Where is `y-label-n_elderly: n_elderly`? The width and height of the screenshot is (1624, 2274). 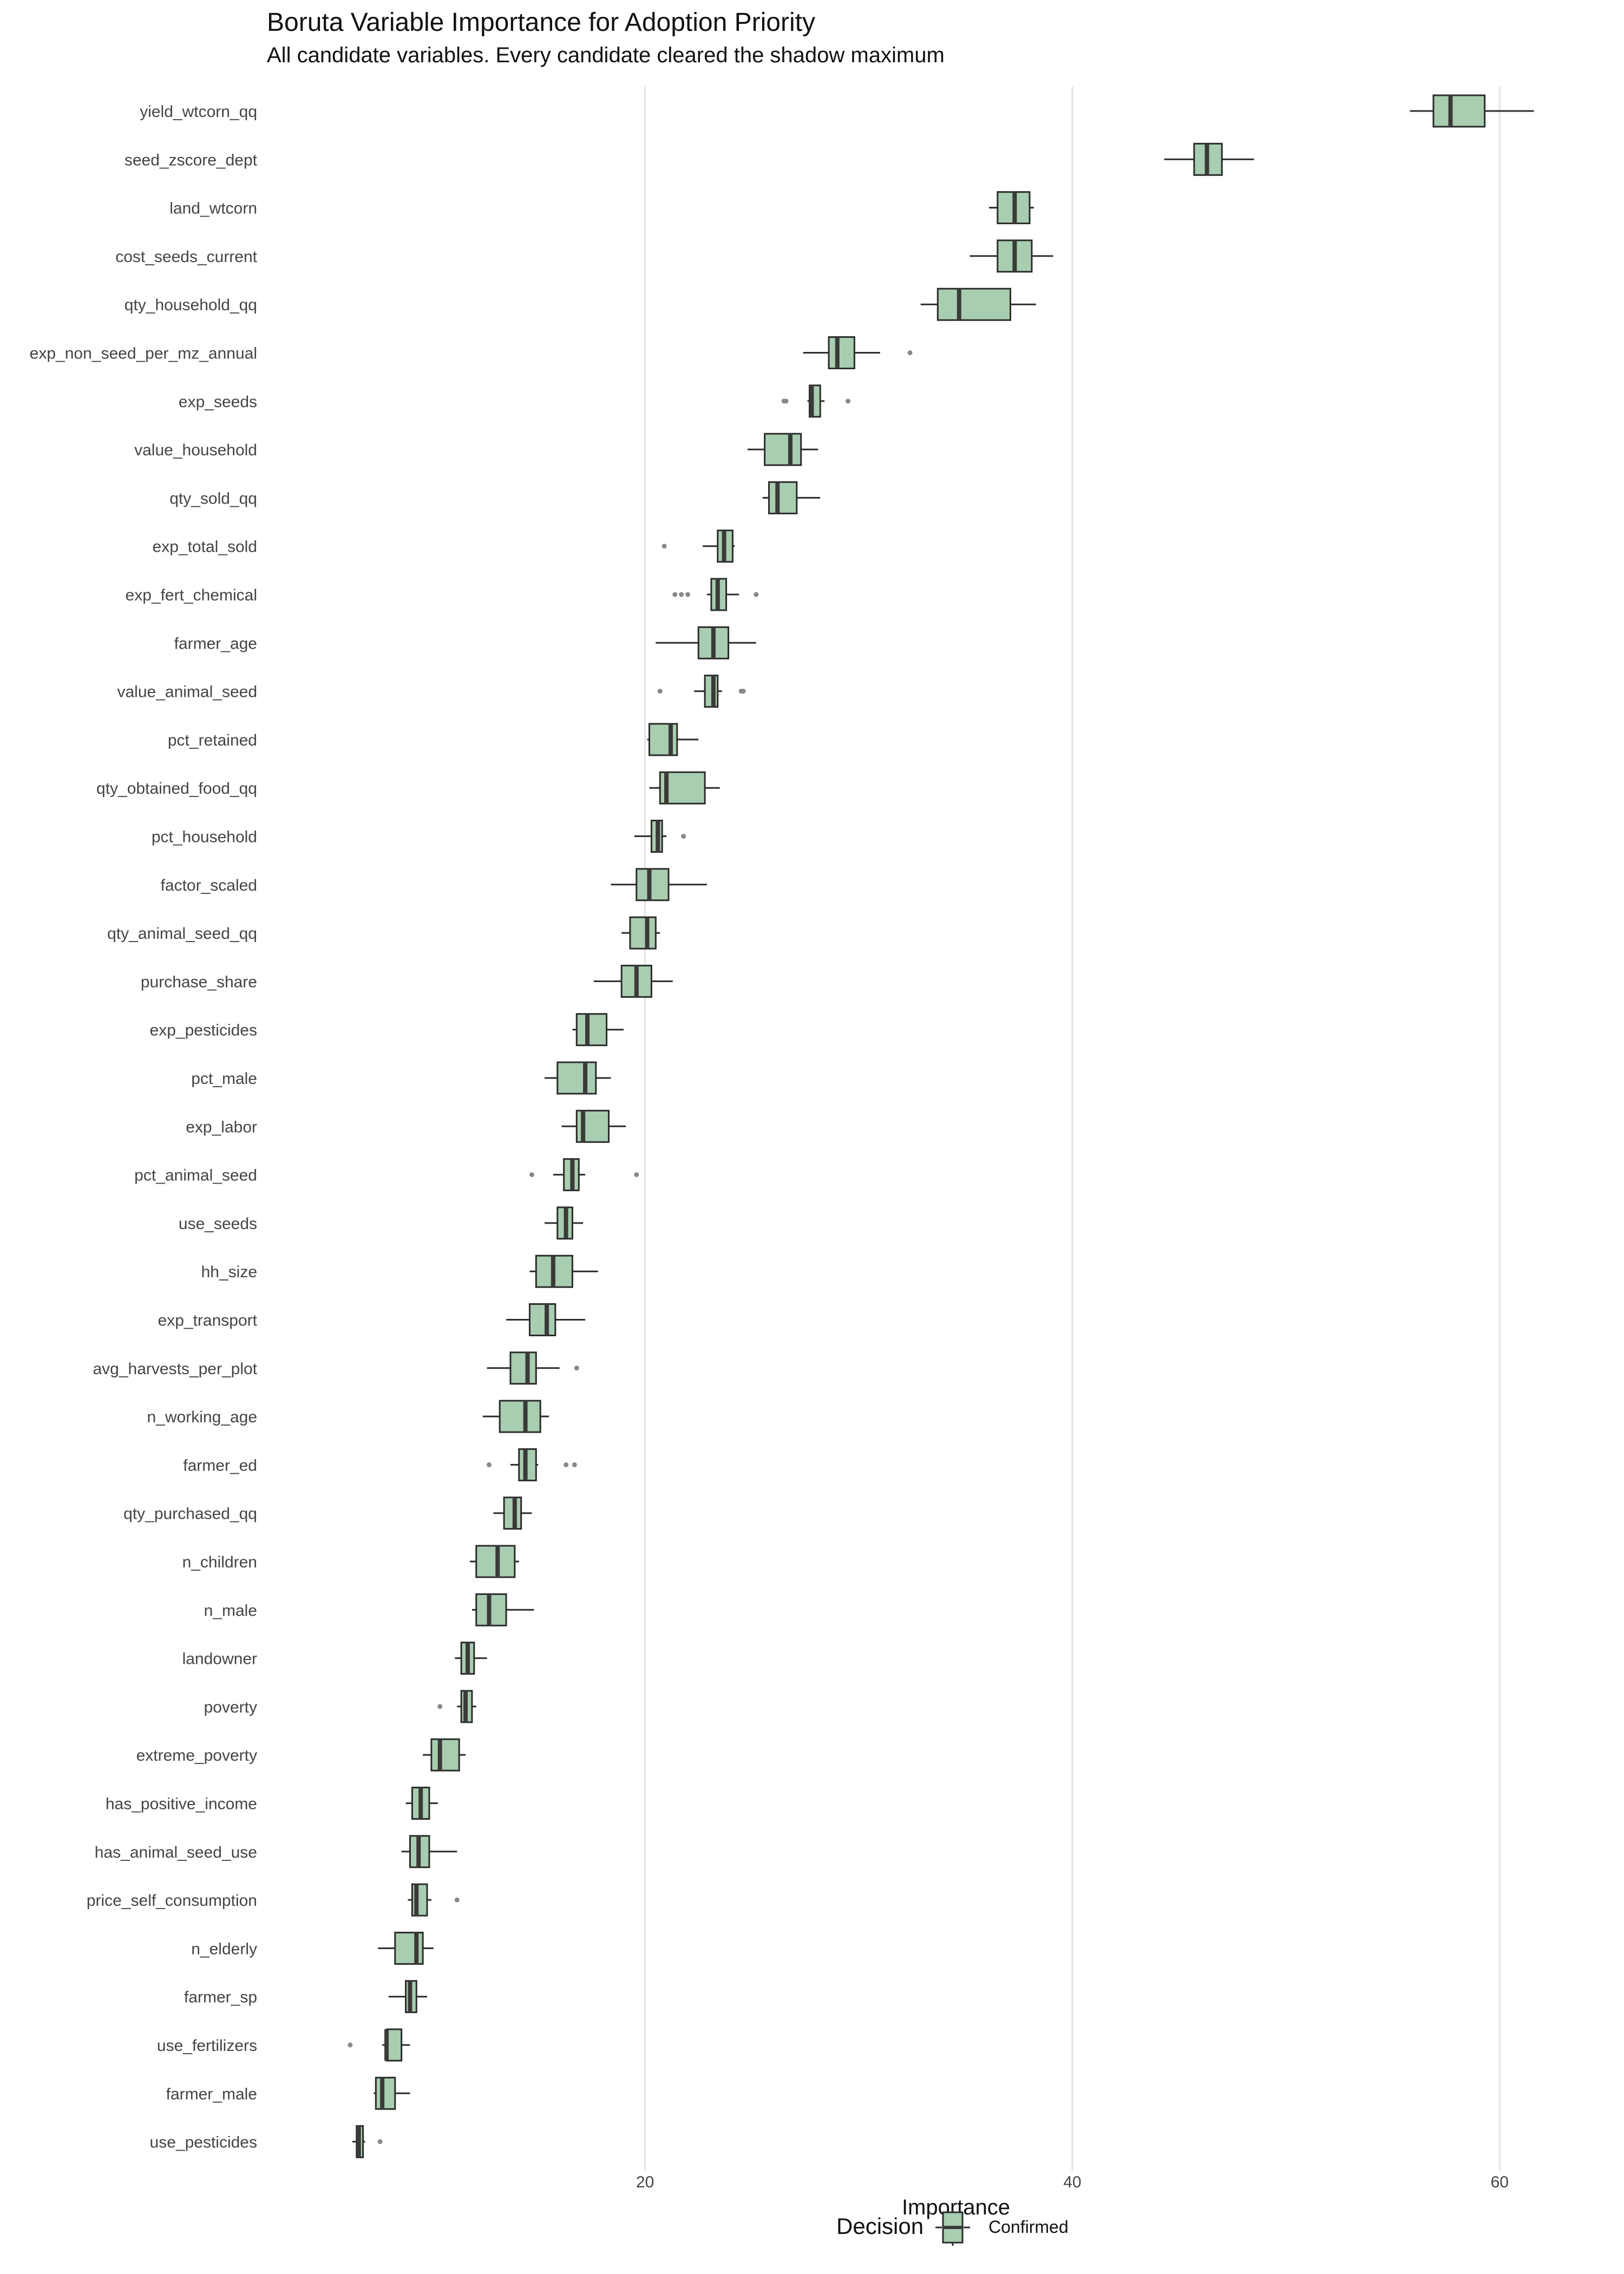 y-label-n_elderly: n_elderly is located at coordinates (224, 1949).